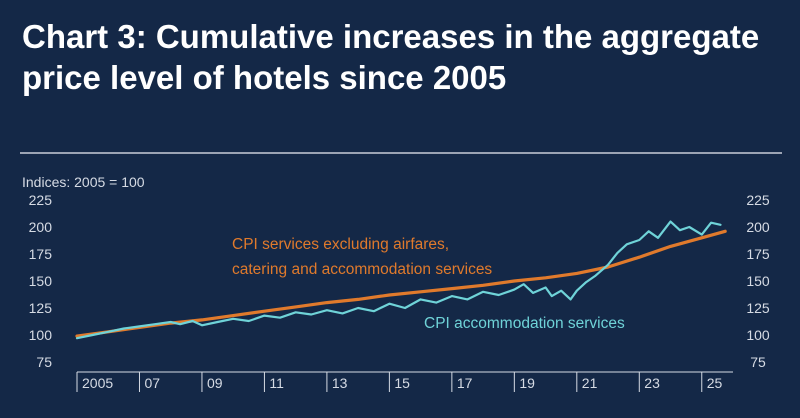  I want to click on x-axis: 2005 07 09 11 13 15 17 19 21 23 25, so click(404, 381).